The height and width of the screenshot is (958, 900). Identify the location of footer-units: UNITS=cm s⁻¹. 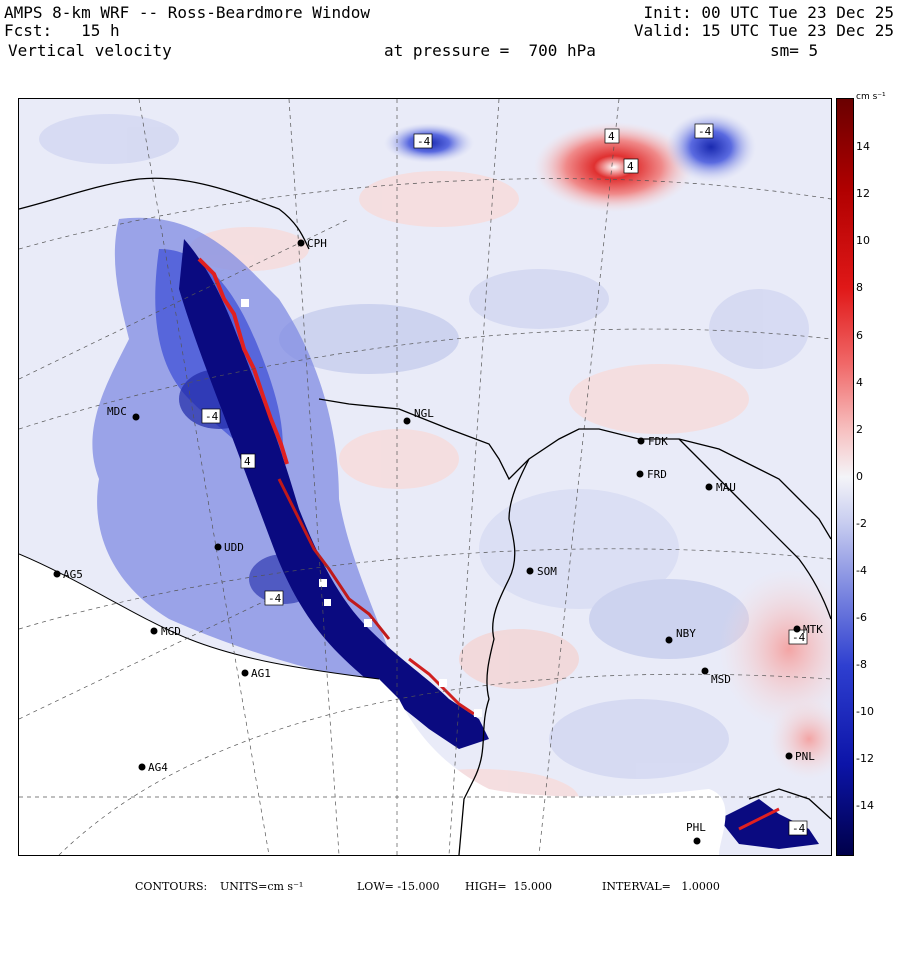
(262, 886).